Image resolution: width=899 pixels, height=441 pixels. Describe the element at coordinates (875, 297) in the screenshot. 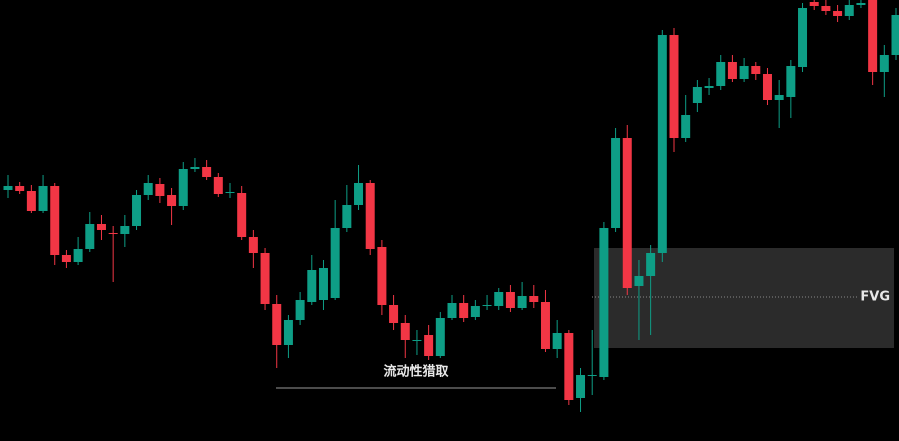

I see `fvg-label: FVG` at that location.